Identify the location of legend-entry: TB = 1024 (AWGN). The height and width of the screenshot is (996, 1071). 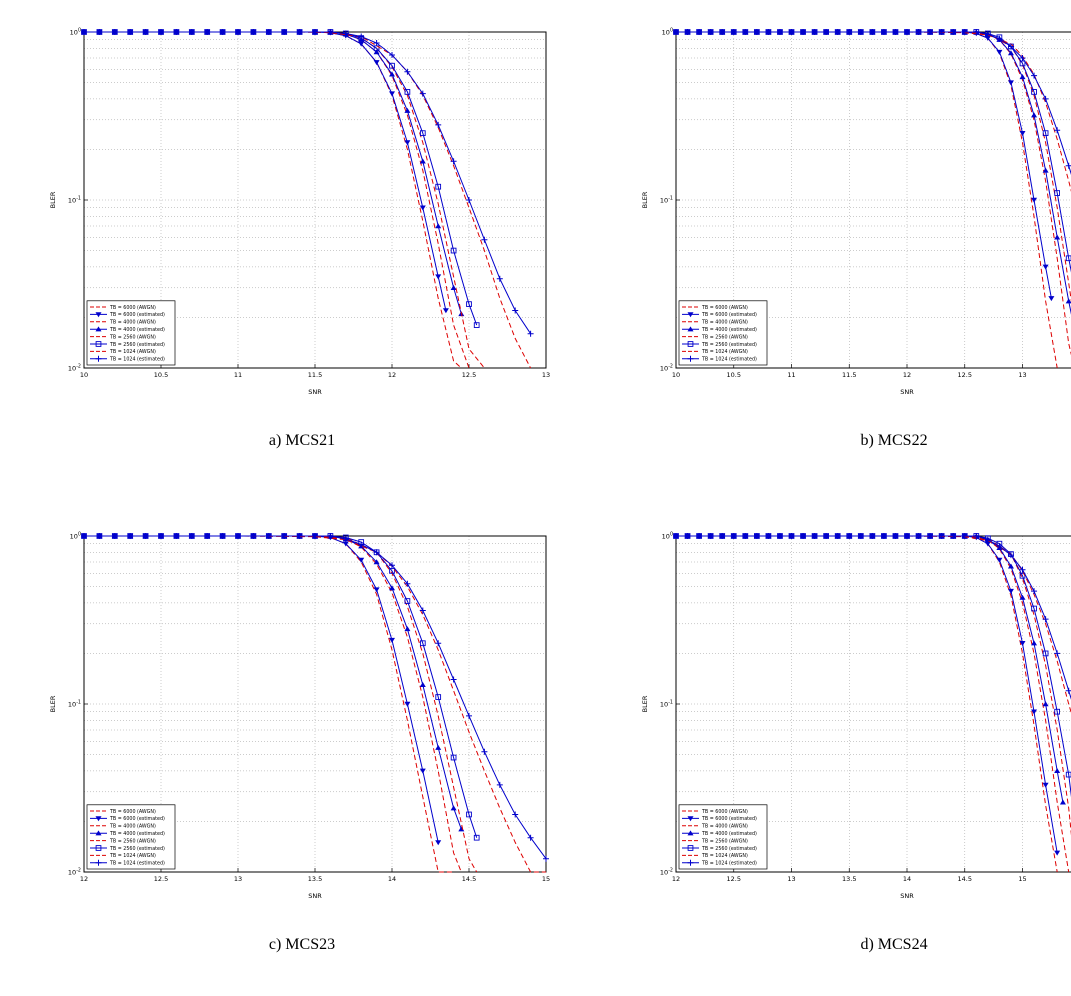
(715, 352).